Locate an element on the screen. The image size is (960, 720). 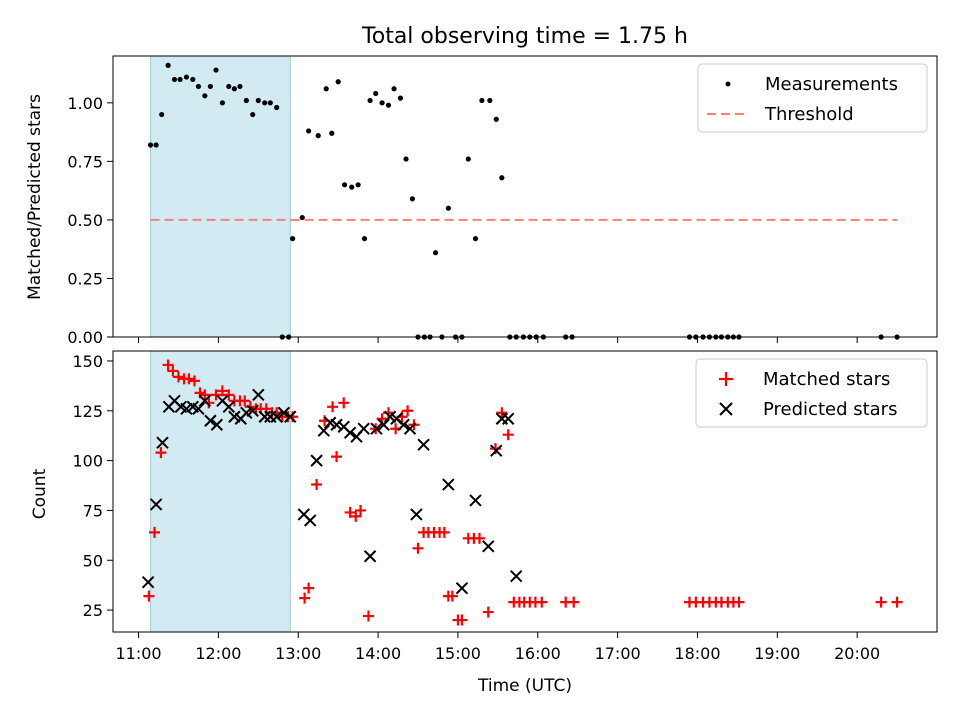
legend-dot-marker is located at coordinates (728, 84).